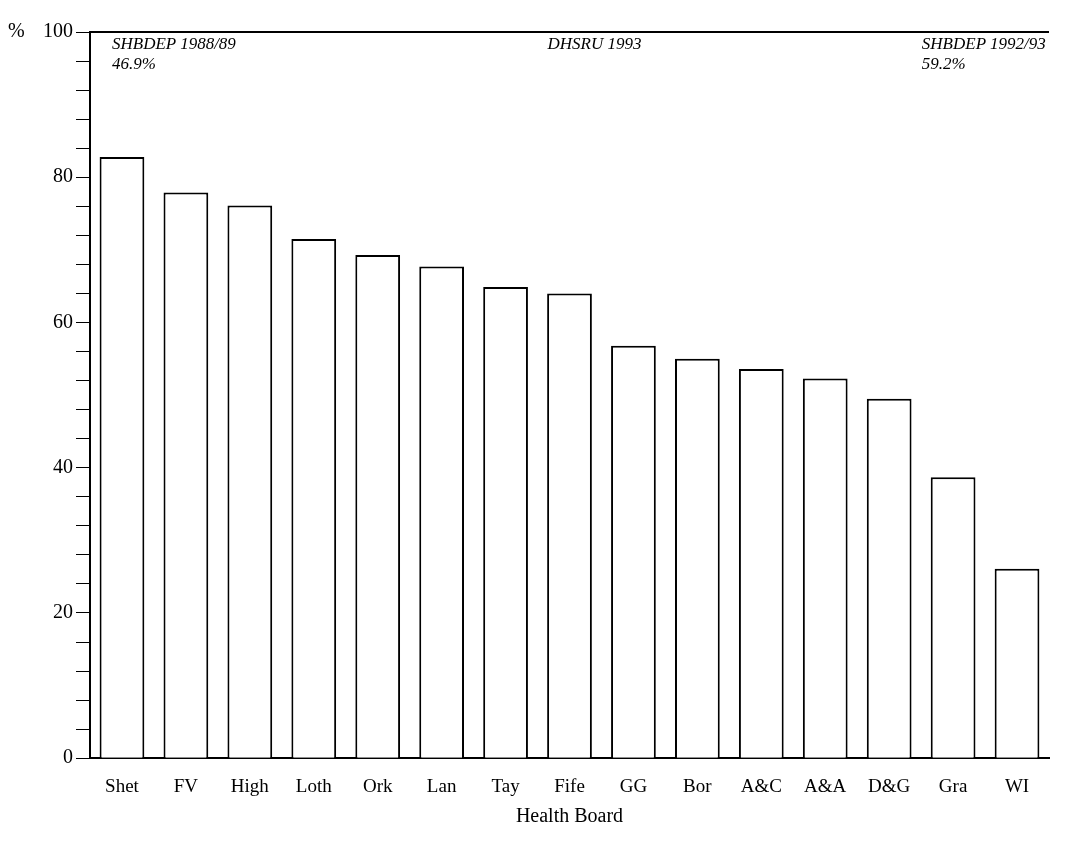 This screenshot has height=853, width=1069. What do you see at coordinates (58, 30) in the screenshot?
I see `y-tick-label: 100` at bounding box center [58, 30].